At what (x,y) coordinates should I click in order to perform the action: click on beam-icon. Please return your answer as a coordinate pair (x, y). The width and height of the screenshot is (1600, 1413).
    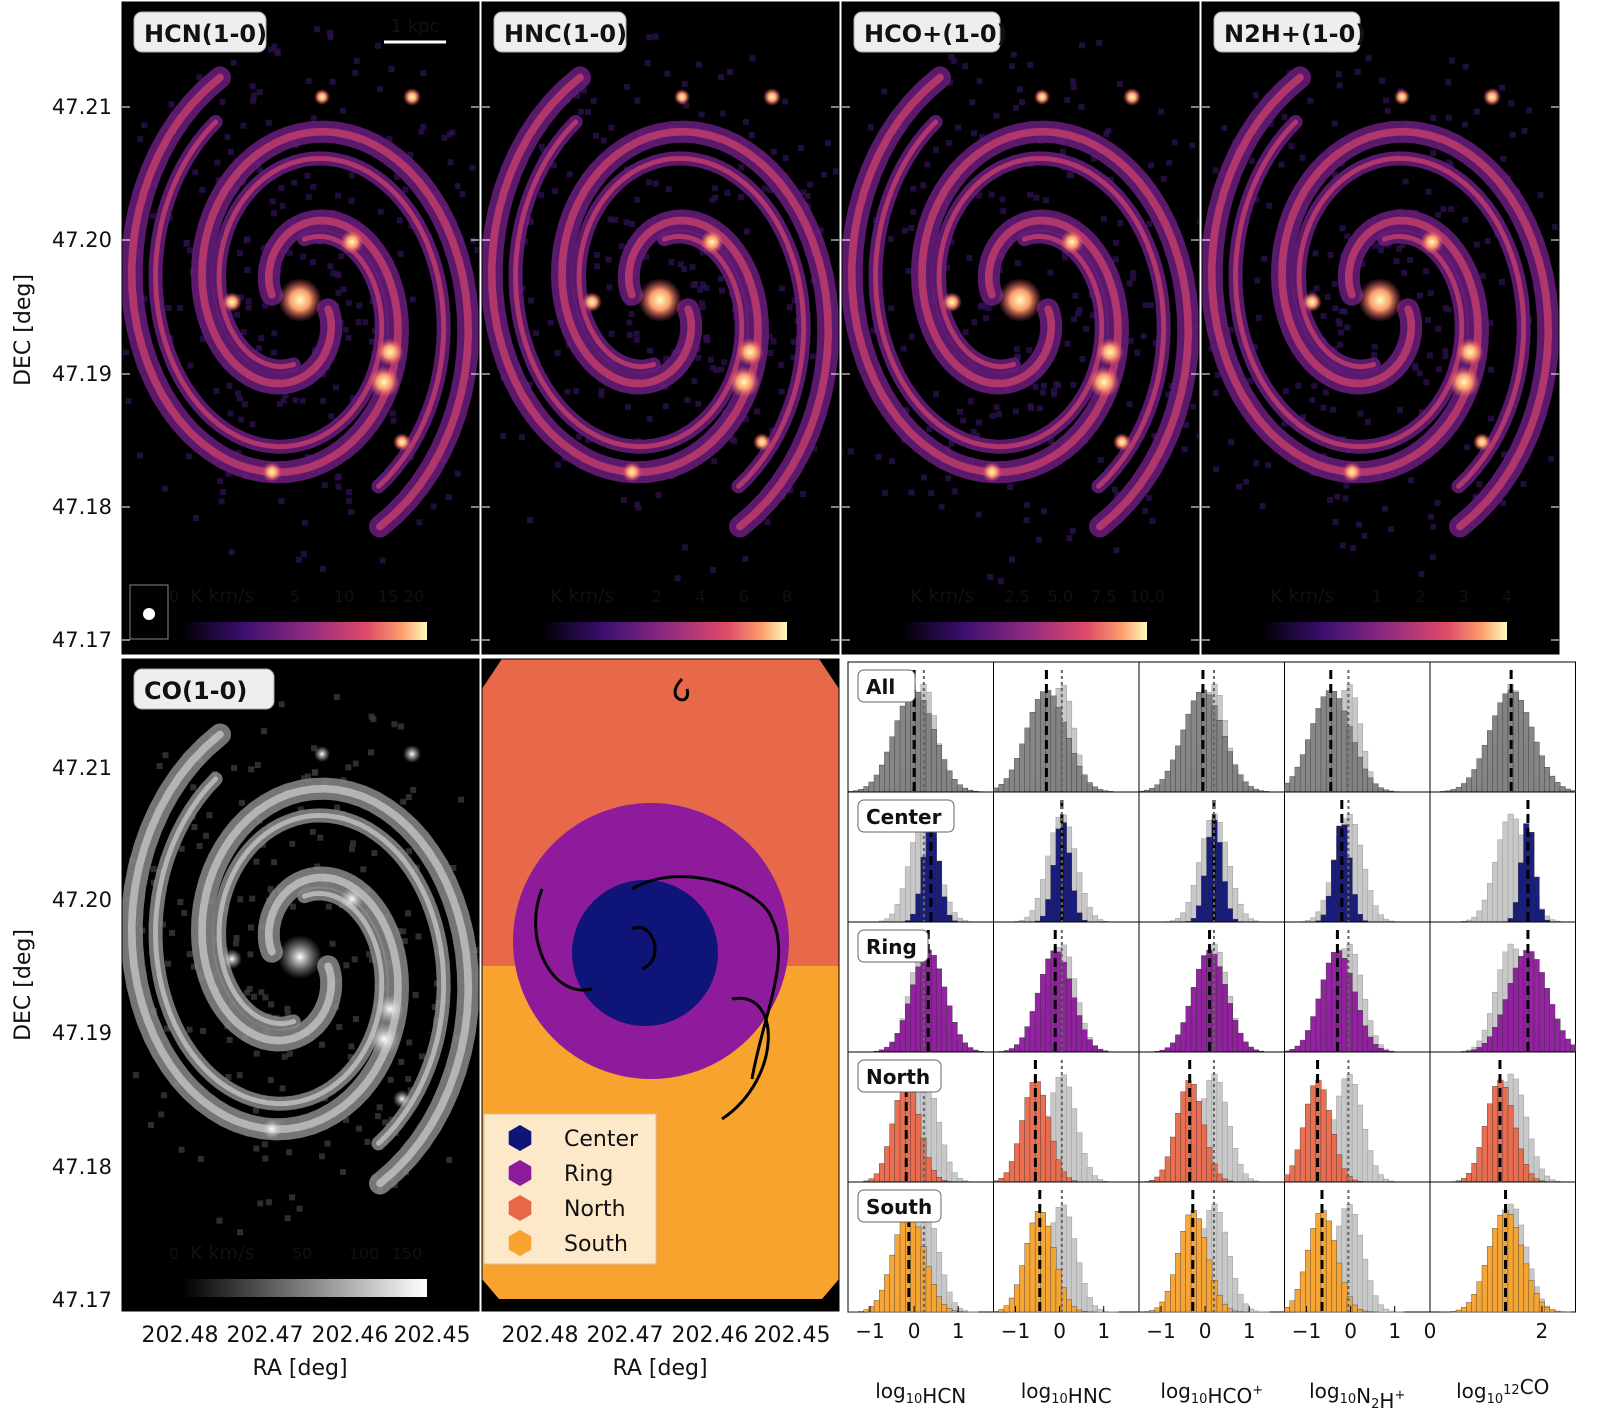
    Looking at the image, I should click on (149, 614).